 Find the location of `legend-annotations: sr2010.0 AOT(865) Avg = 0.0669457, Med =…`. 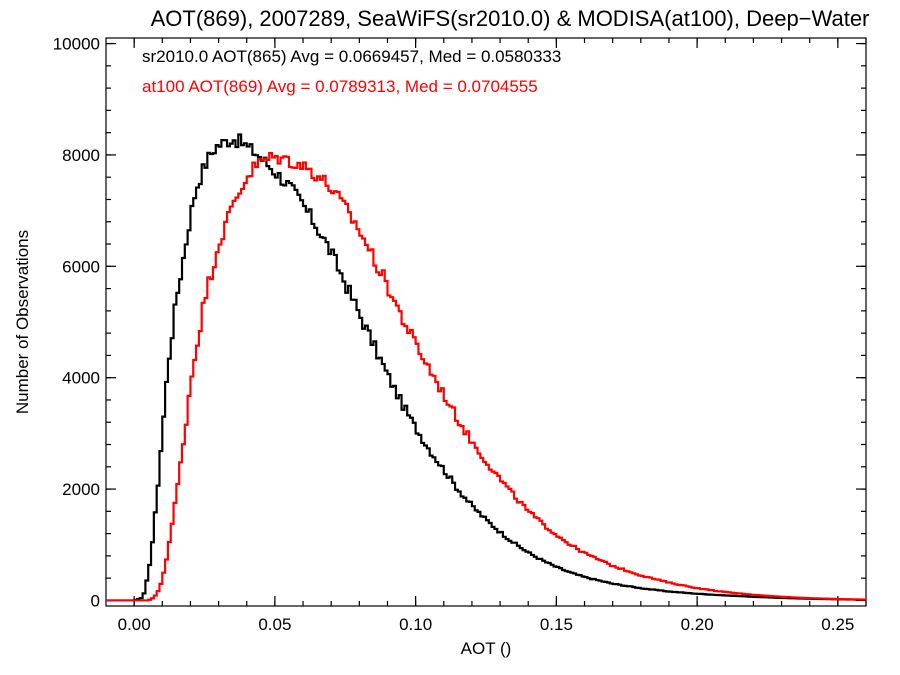

legend-annotations: sr2010.0 AOT(865) Avg = 0.0669457, Med =… is located at coordinates (351, 71).